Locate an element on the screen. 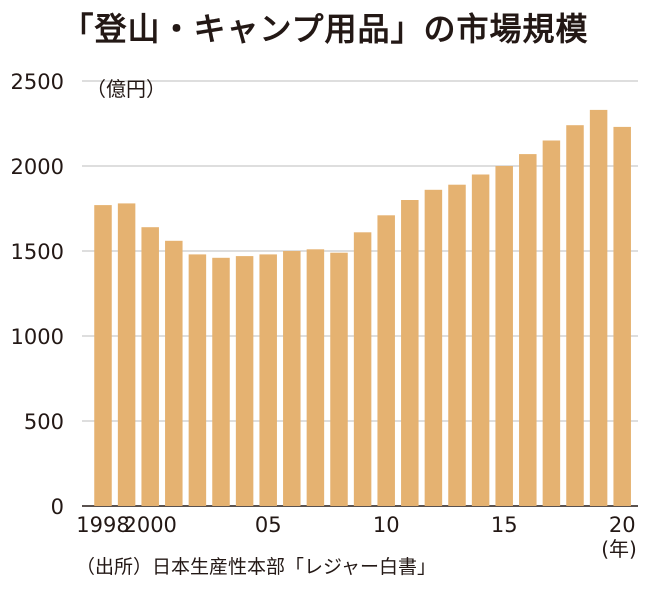  bar-2006 is located at coordinates (292, 378).